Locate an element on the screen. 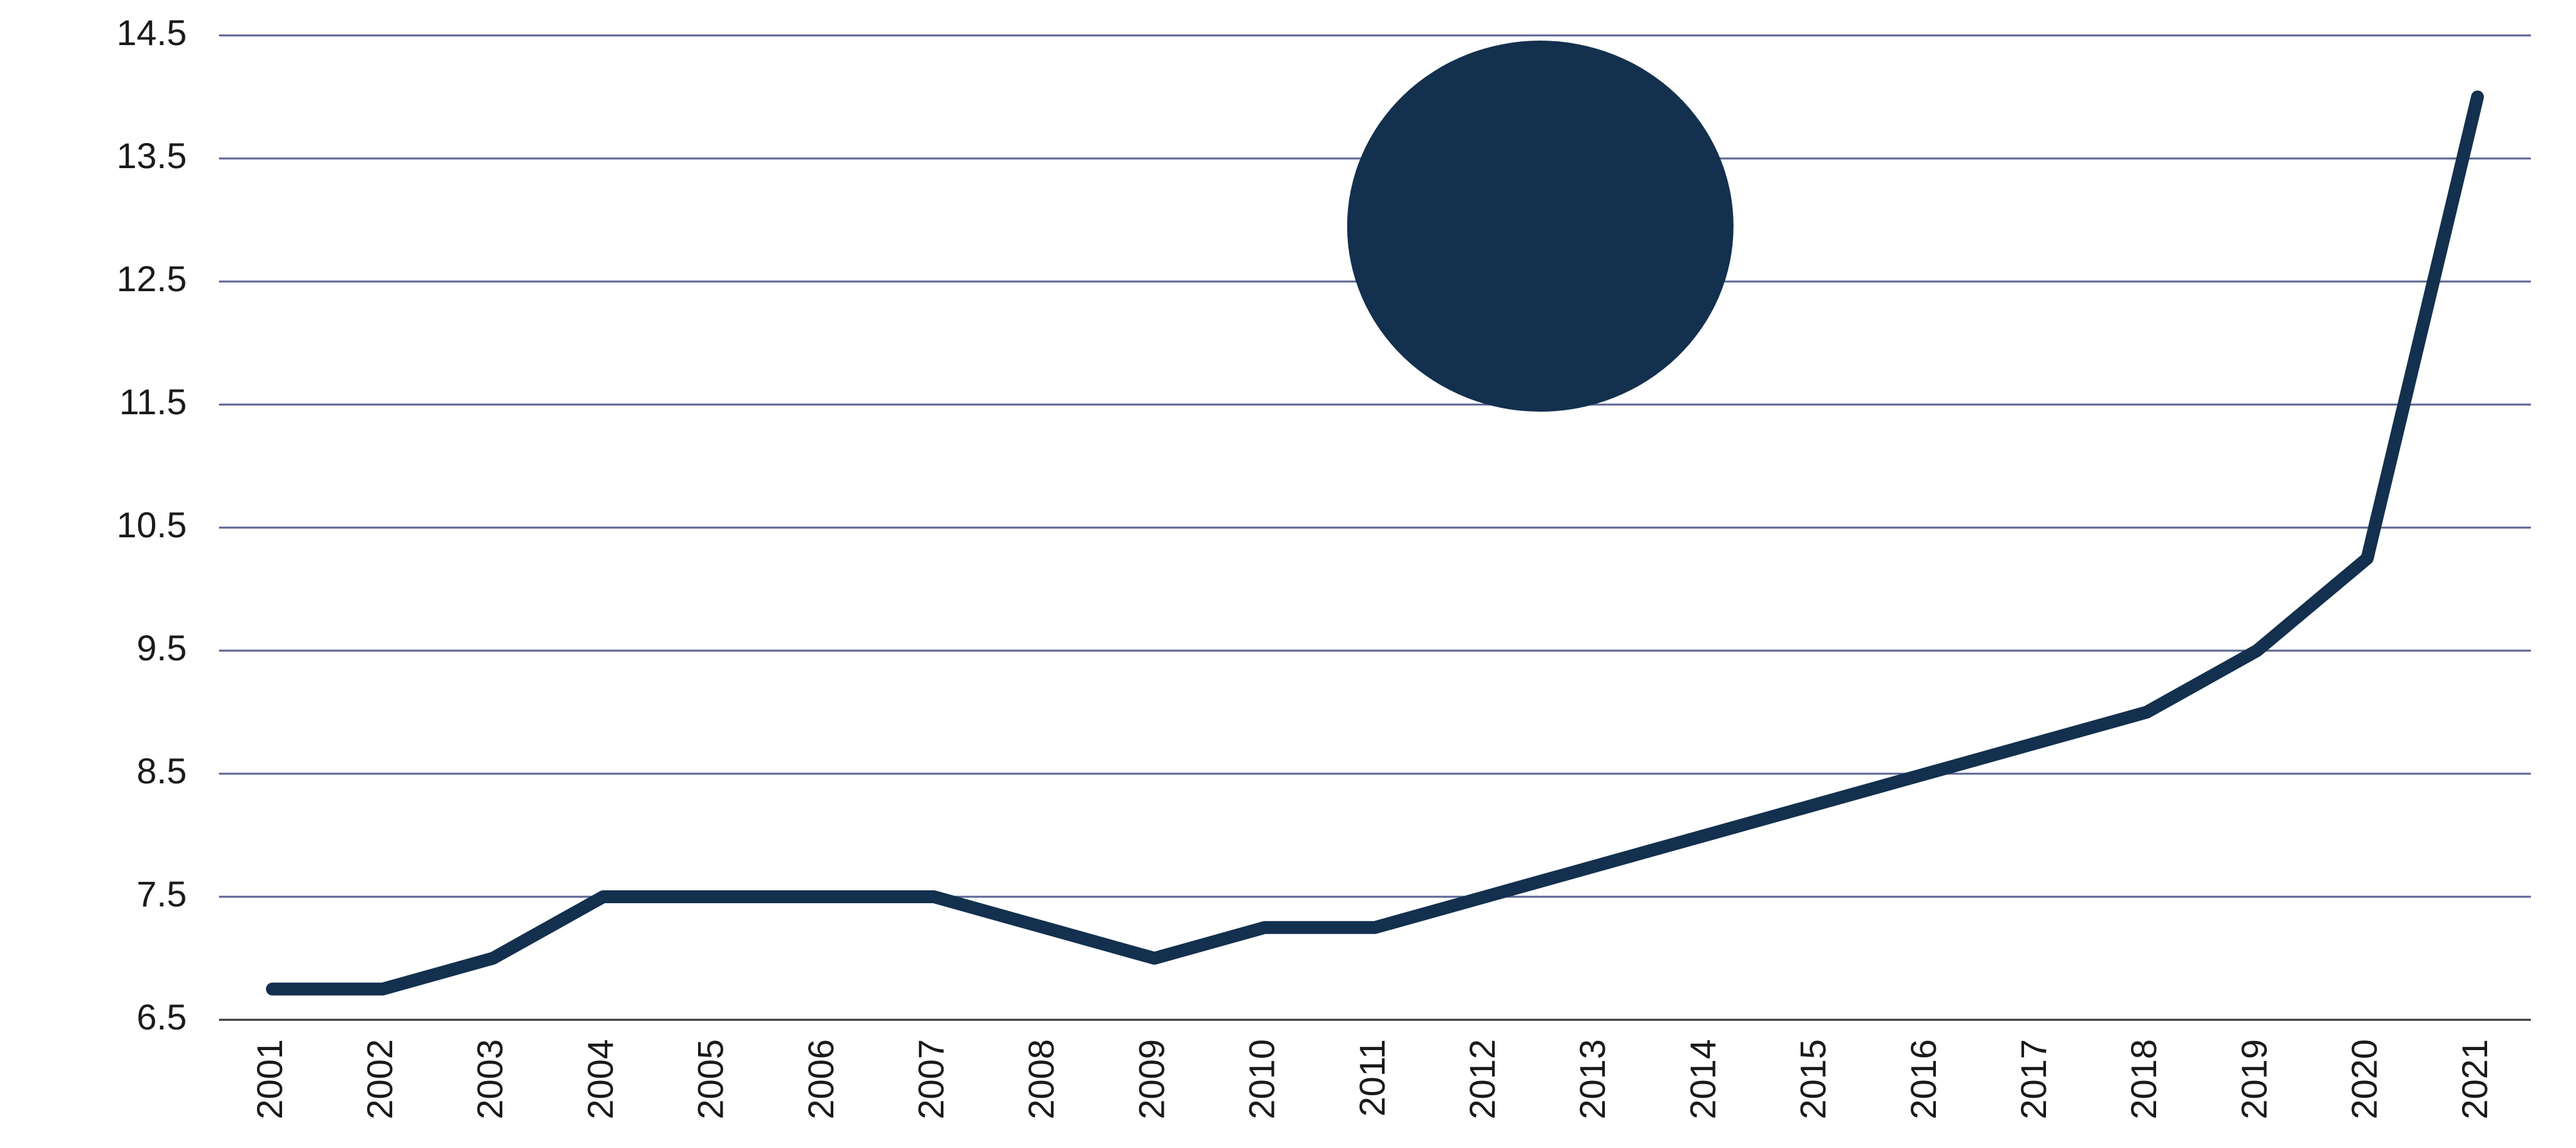 The width and height of the screenshot is (2576, 1148). annotations is located at coordinates (1541, 226).